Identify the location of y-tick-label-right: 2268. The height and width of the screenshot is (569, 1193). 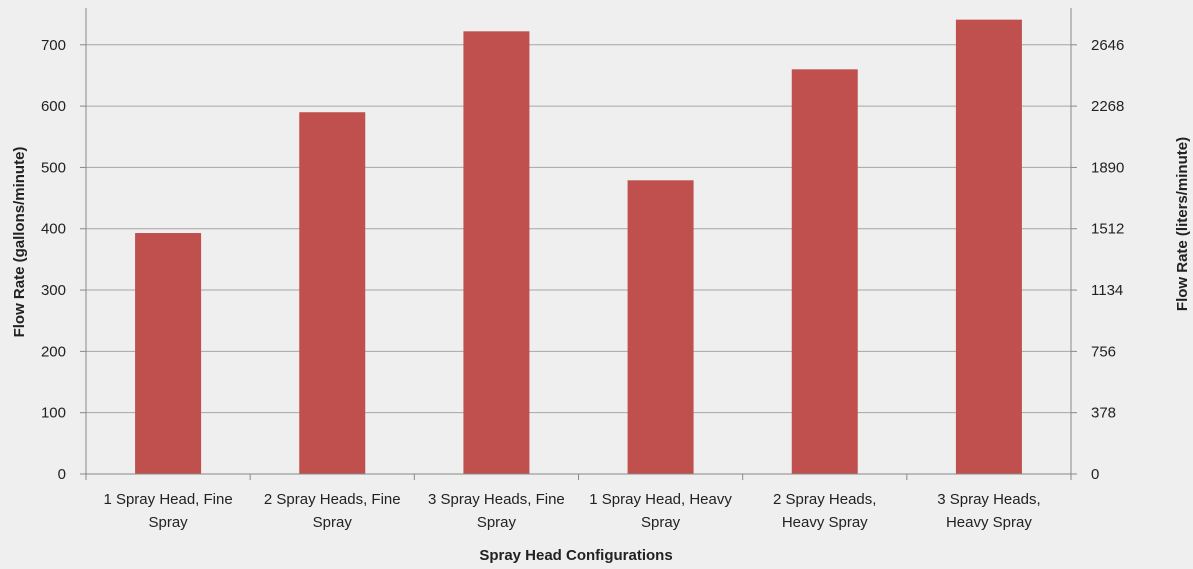
(1107, 106).